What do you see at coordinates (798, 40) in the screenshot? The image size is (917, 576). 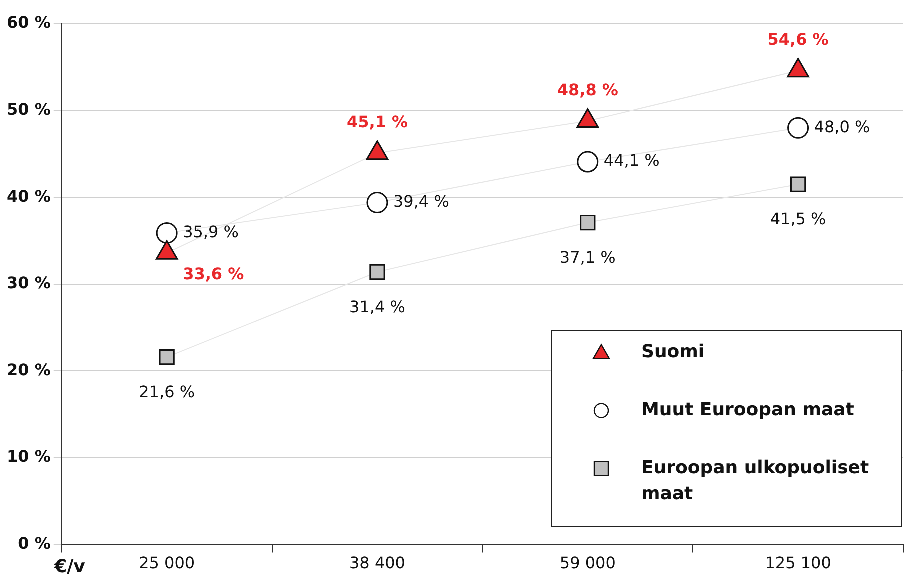 I see `data-label: 54,6 %` at bounding box center [798, 40].